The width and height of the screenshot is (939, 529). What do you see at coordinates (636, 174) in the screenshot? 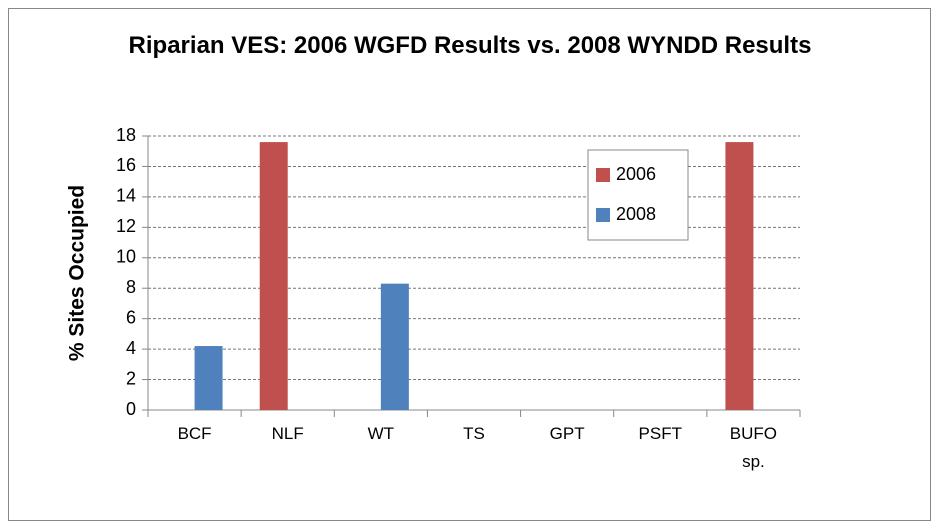
I see `legend-label: 2006` at bounding box center [636, 174].